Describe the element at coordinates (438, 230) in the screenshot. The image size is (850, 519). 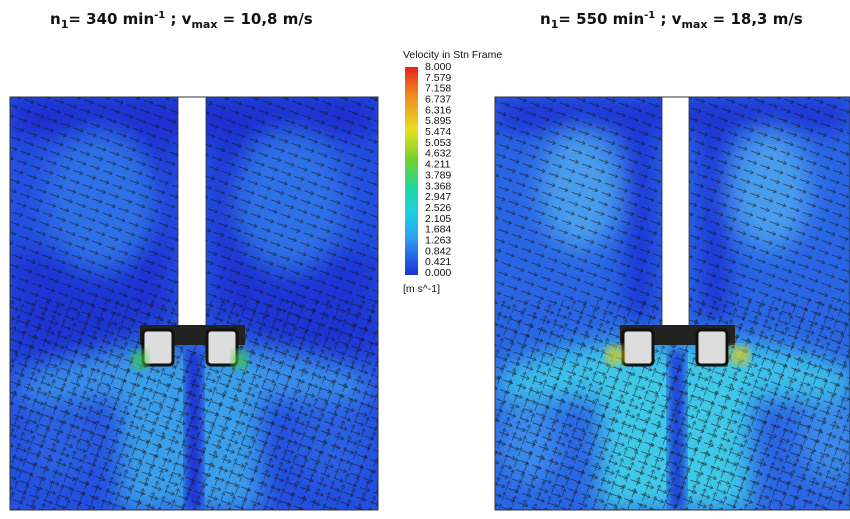
I see `legend-tick-label: 1.684` at that location.